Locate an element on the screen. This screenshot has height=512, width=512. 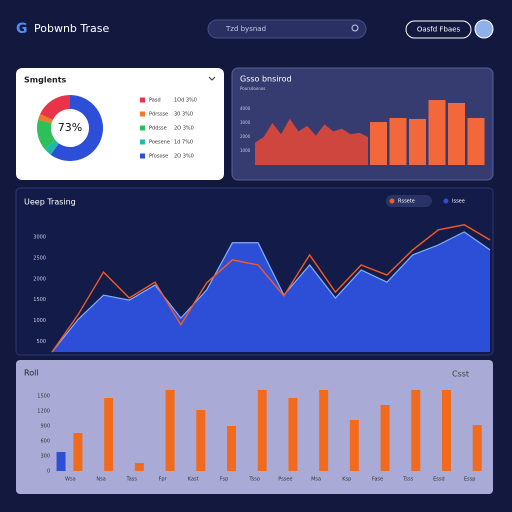
x-tick-label: Msa is located at coordinates (316, 480).